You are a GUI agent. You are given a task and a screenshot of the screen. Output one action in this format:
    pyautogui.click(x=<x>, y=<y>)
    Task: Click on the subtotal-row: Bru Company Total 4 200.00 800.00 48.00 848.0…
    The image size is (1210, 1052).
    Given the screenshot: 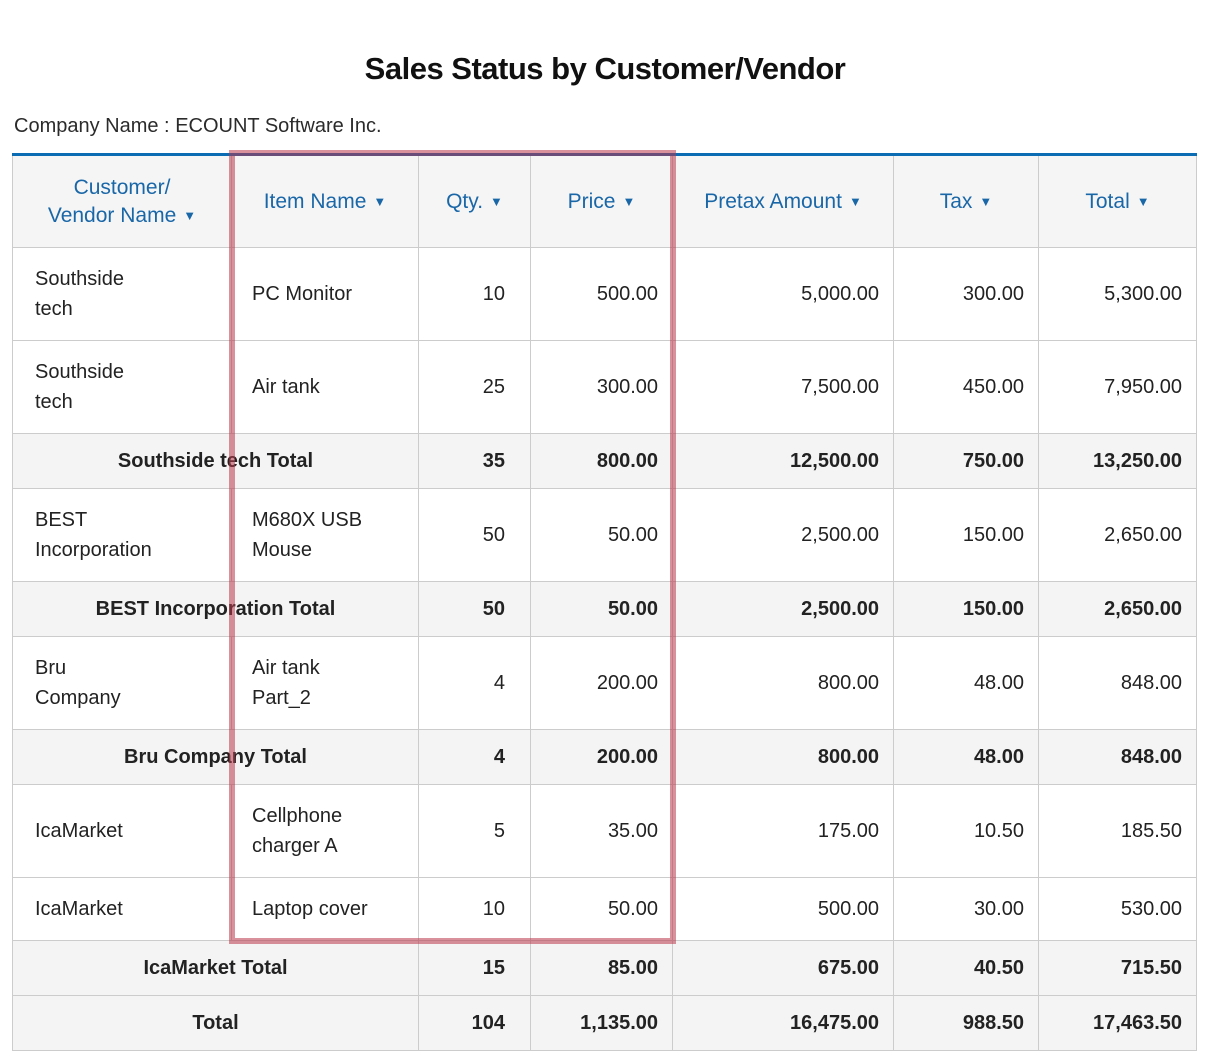 What is the action you would take?
    pyautogui.click(x=604, y=757)
    